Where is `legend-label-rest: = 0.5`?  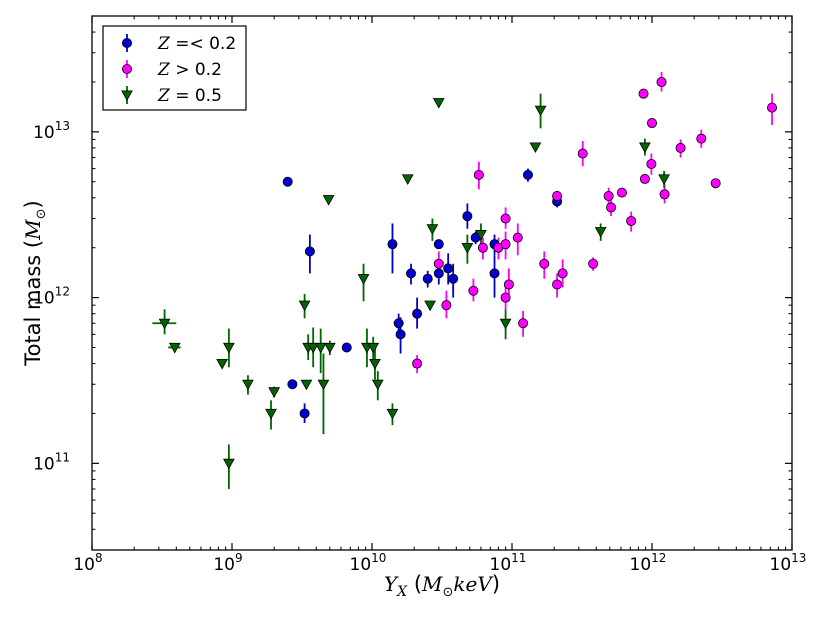 legend-label-rest: = 0.5 is located at coordinates (196, 96).